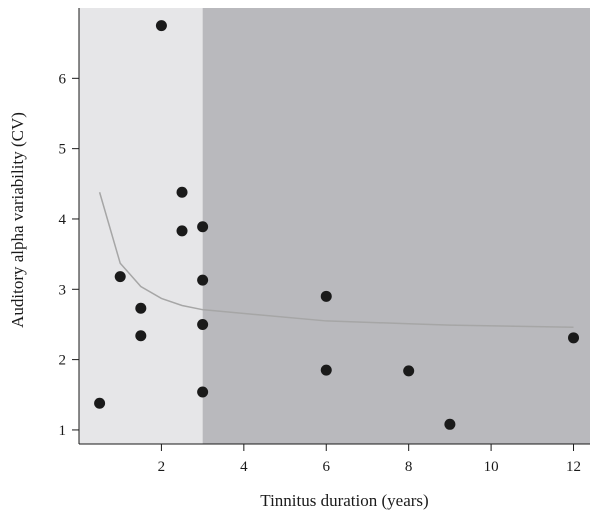 The height and width of the screenshot is (515, 590). I want to click on y-tick-label-5: 5, so click(63, 150).